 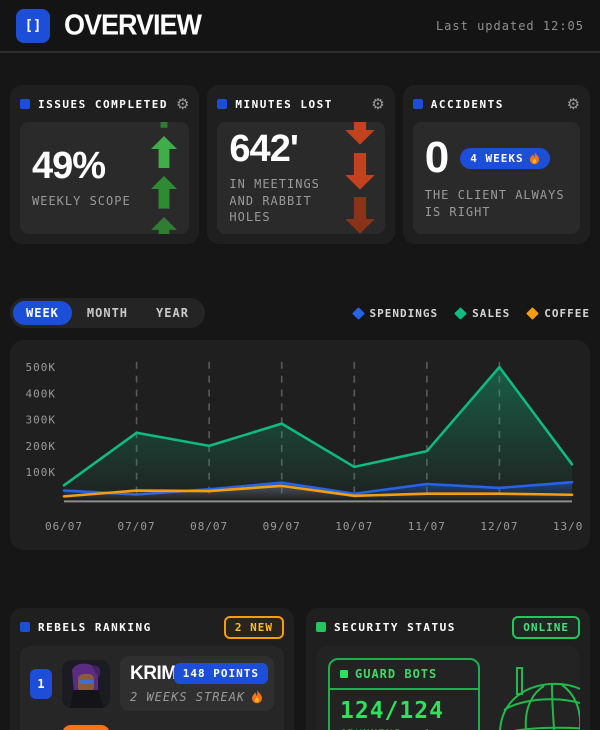 I want to click on guard-bots-box: GUARD BOTS 124/124 [RUNNING...], so click(x=404, y=694).